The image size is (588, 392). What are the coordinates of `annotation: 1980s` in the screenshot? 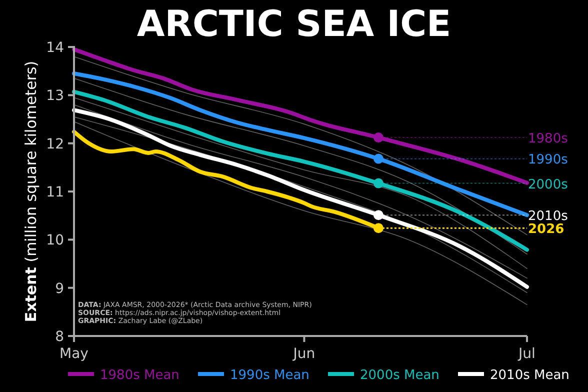 It's located at (548, 139).